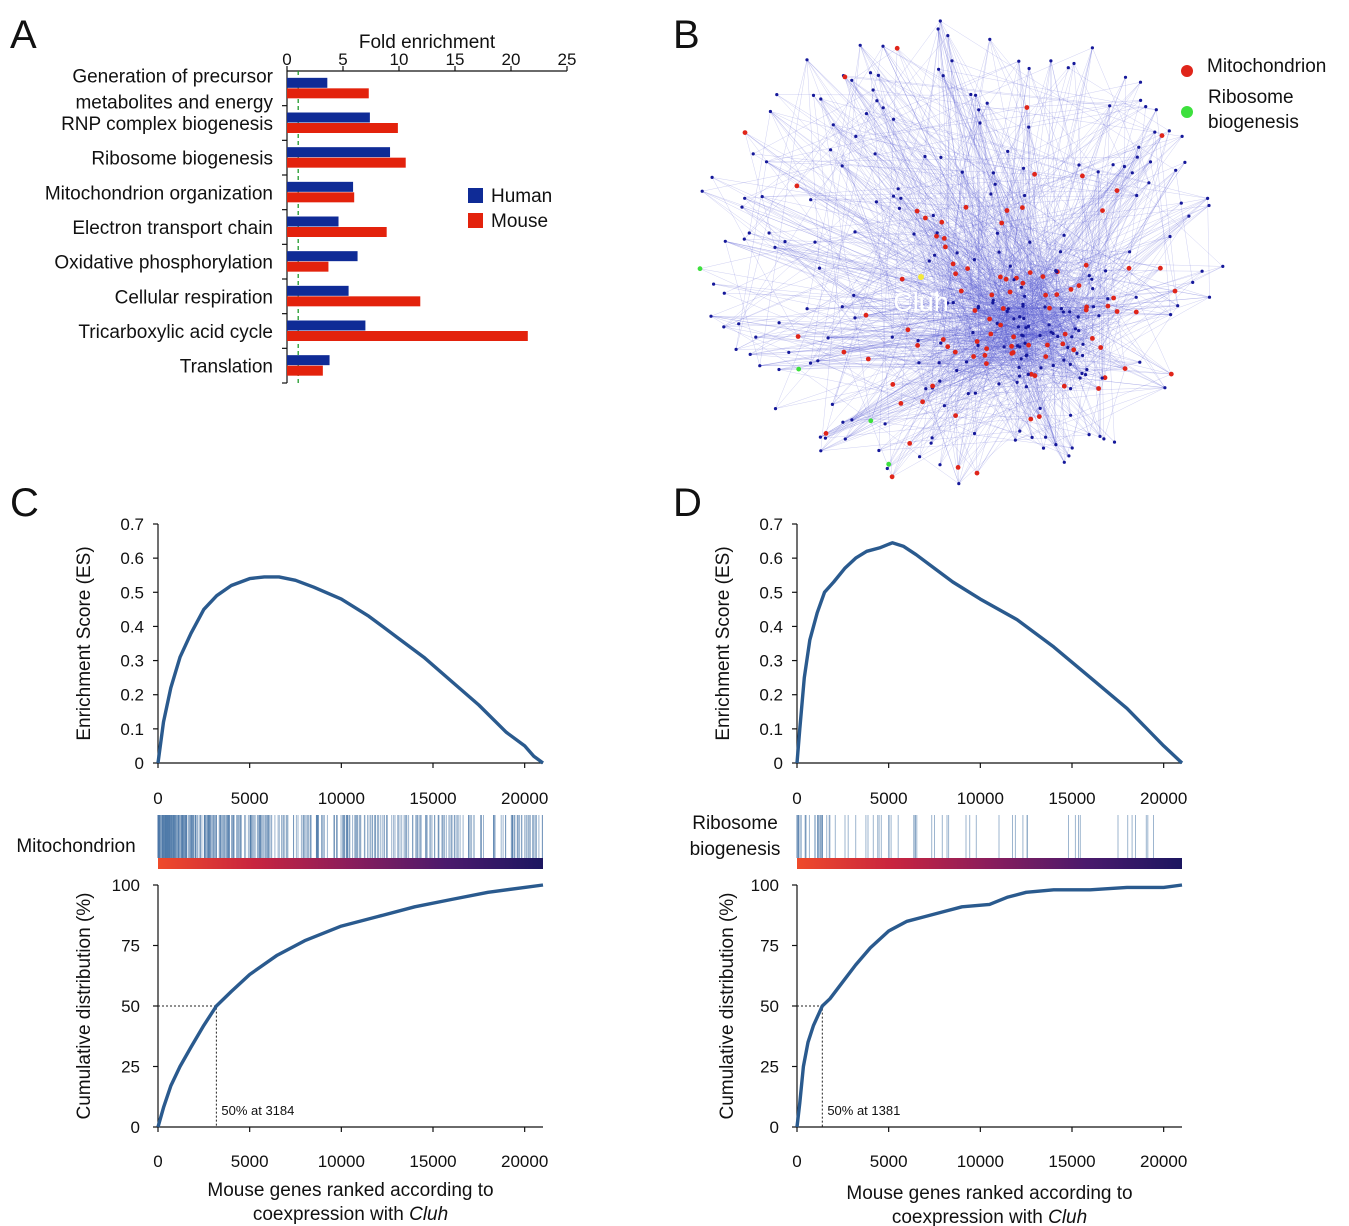 The height and width of the screenshot is (1226, 1349). What do you see at coordinates (132, 592) in the screenshot?
I see `es-y-tick-label: 0.5` at bounding box center [132, 592].